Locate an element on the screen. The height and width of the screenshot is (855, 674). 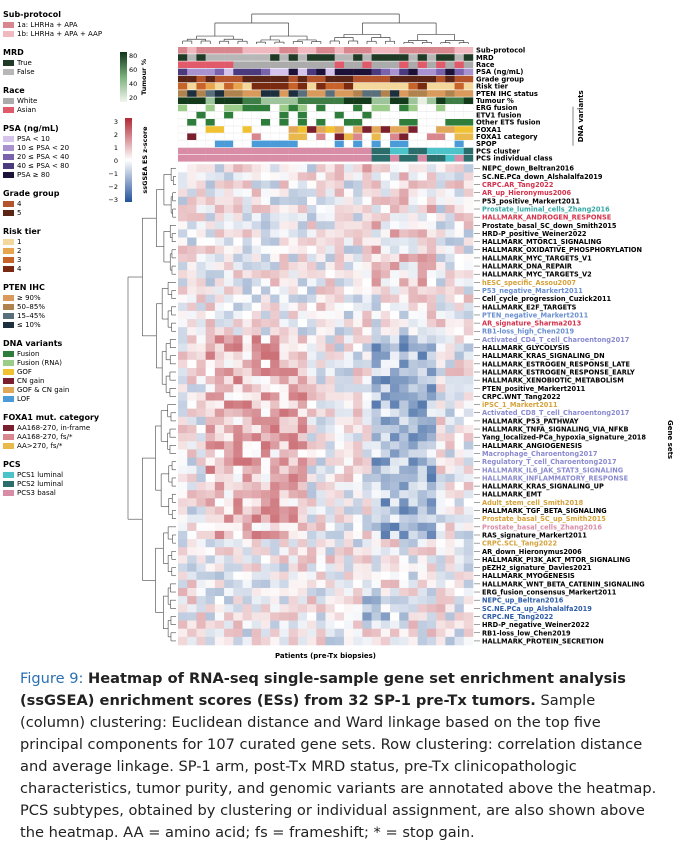
legend-swatch is located at coordinates (8, 139).